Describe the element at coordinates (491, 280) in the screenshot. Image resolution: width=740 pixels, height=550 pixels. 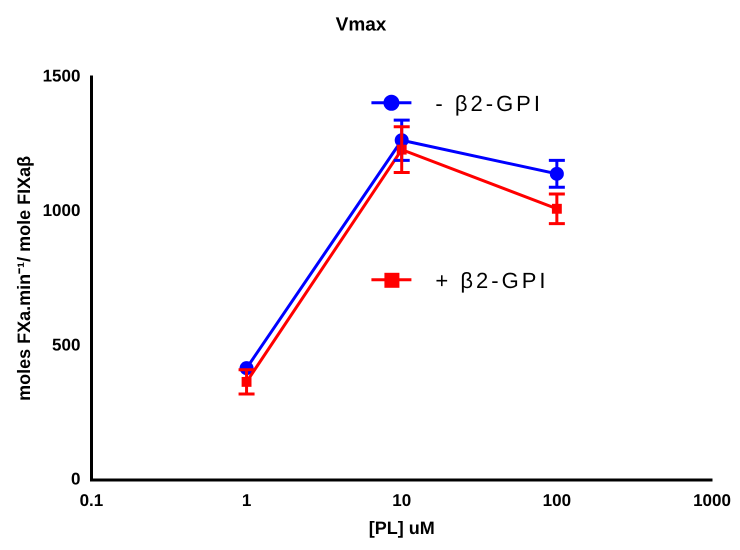
I see `legend-label: + β2-GPI` at that location.